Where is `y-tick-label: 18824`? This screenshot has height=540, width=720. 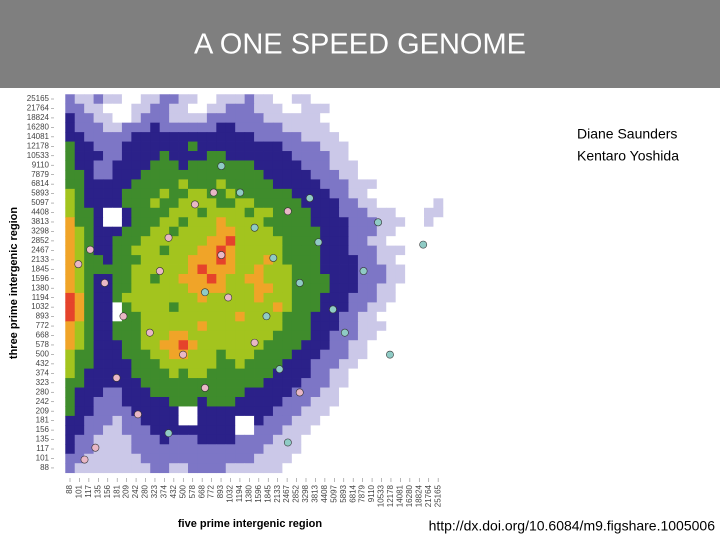
y-tick-label: 18824 is located at coordinates (38, 117).